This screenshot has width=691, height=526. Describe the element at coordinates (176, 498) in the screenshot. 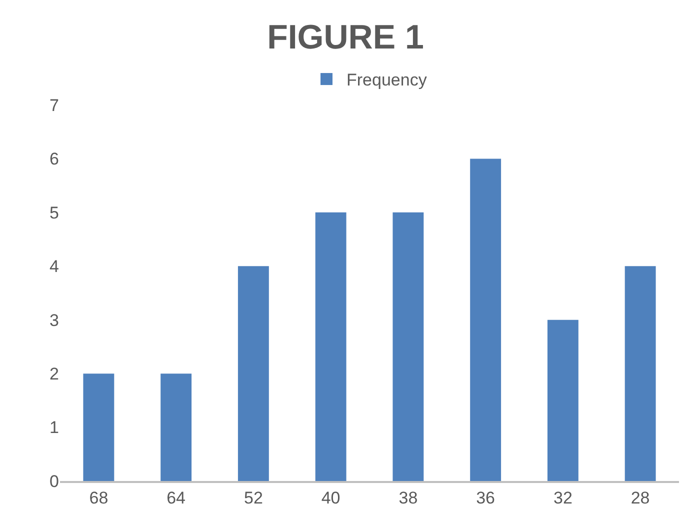

I see `x-tick-label: 64` at that location.